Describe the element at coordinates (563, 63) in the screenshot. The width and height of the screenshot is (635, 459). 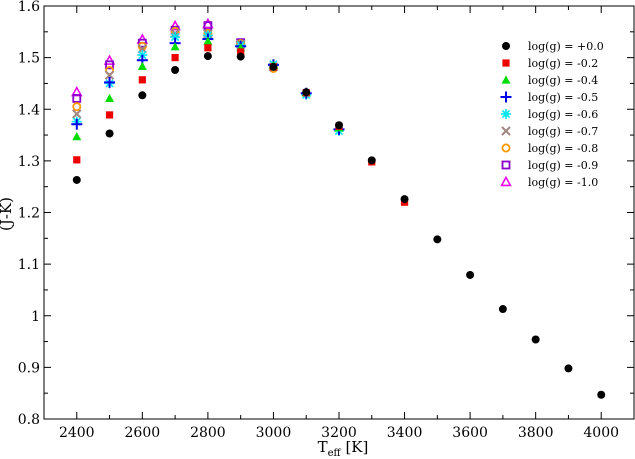
I see `legend-label: log(g) = -0.2` at that location.